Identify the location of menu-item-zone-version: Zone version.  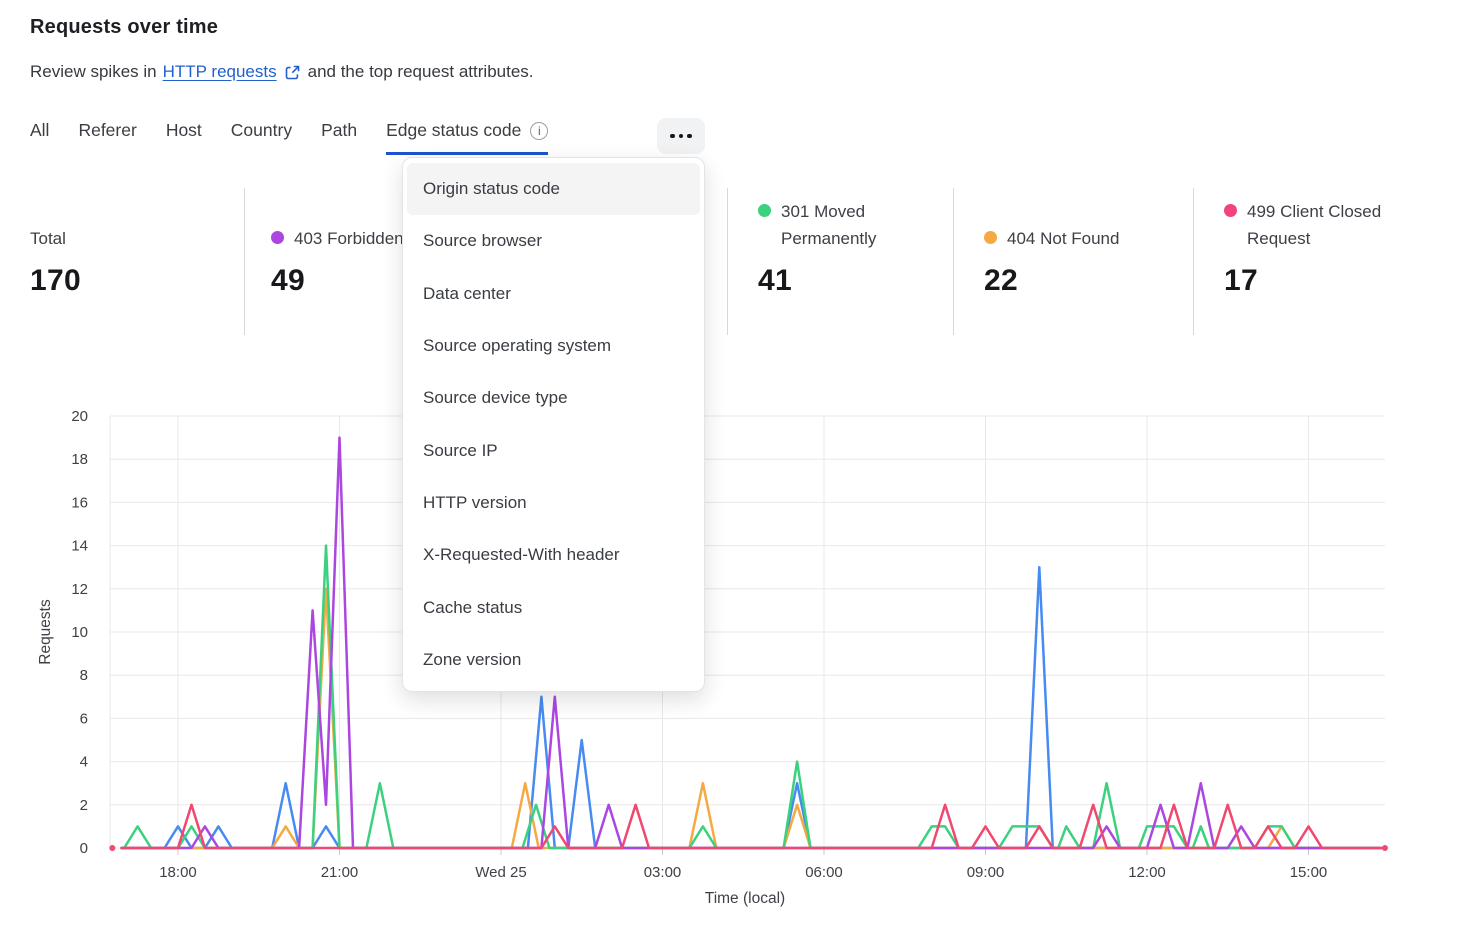
(472, 659).